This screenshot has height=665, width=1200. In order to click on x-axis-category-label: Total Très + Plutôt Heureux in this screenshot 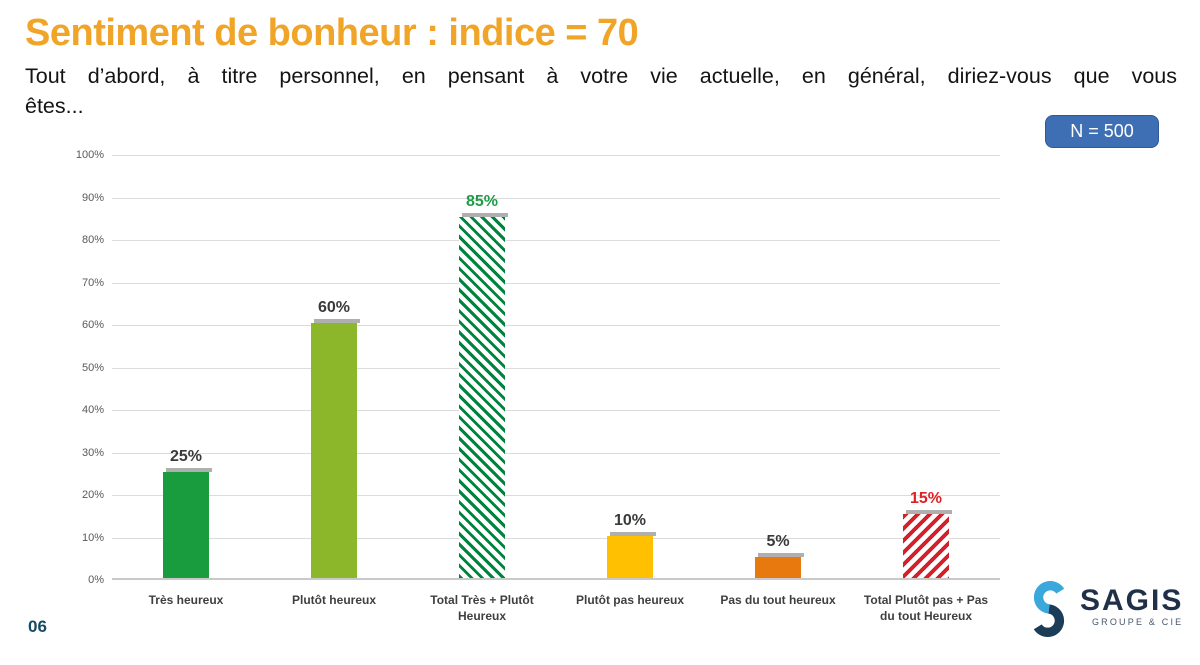, I will do `click(482, 608)`.